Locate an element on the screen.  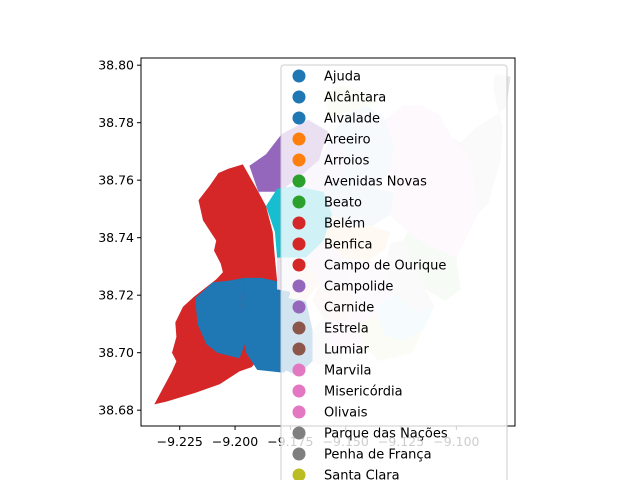
legend-entry-label: Alcântara is located at coordinates (355, 98).